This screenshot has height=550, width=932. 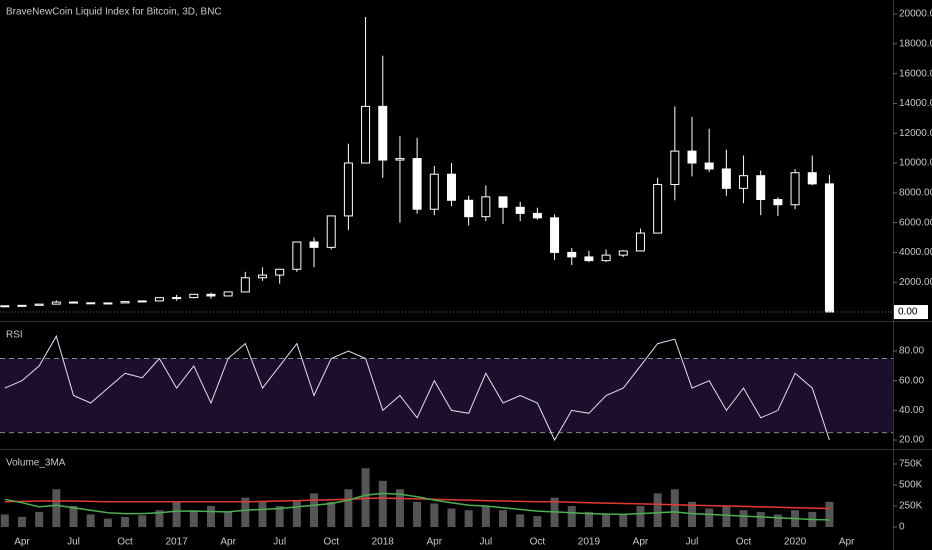 I want to click on rsi-band-fill, so click(x=446, y=395).